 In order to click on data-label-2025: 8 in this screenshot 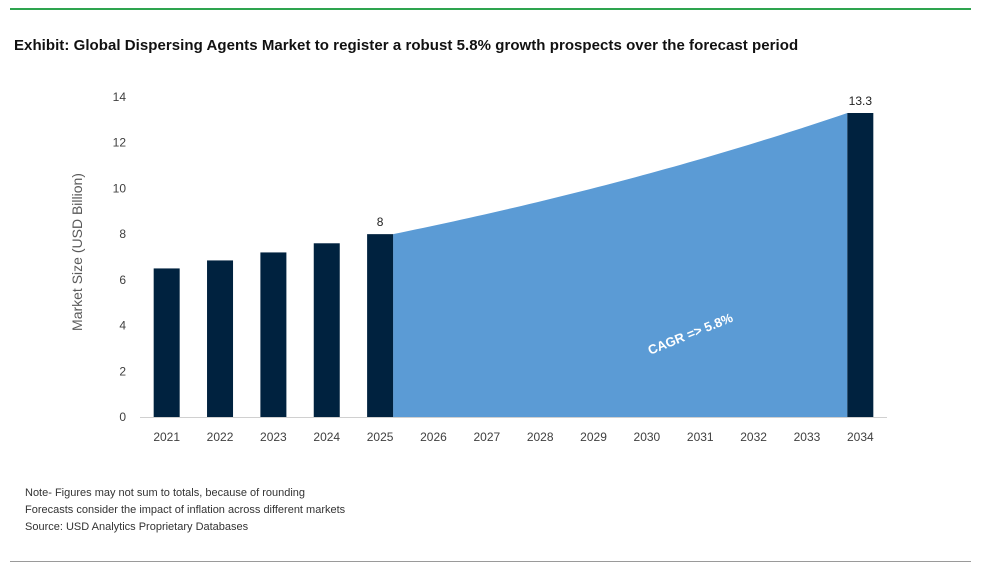, I will do `click(380, 222)`.